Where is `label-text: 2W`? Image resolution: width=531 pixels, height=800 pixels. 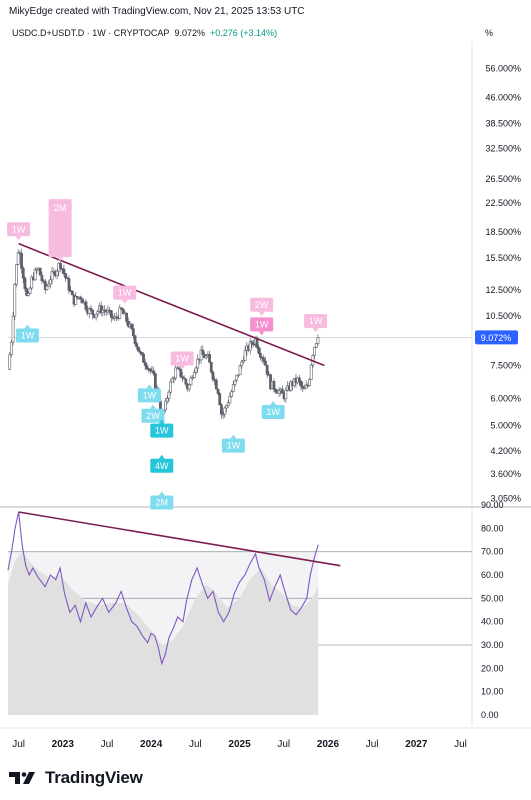 label-text: 2W is located at coordinates (153, 416).